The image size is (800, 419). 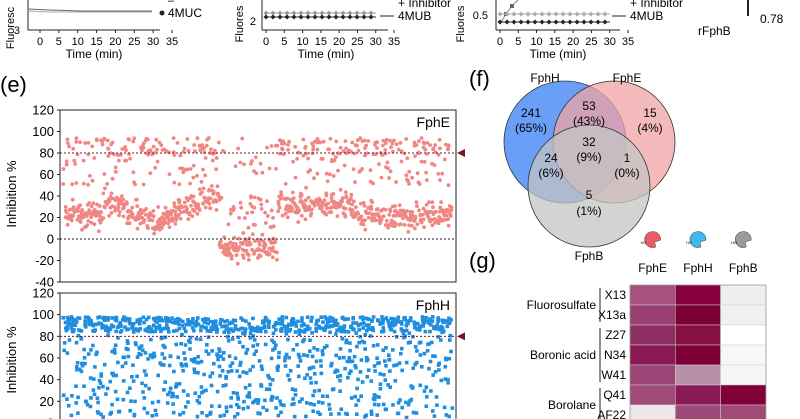 I want to click on top-left-legend-marker, so click(x=162, y=13).